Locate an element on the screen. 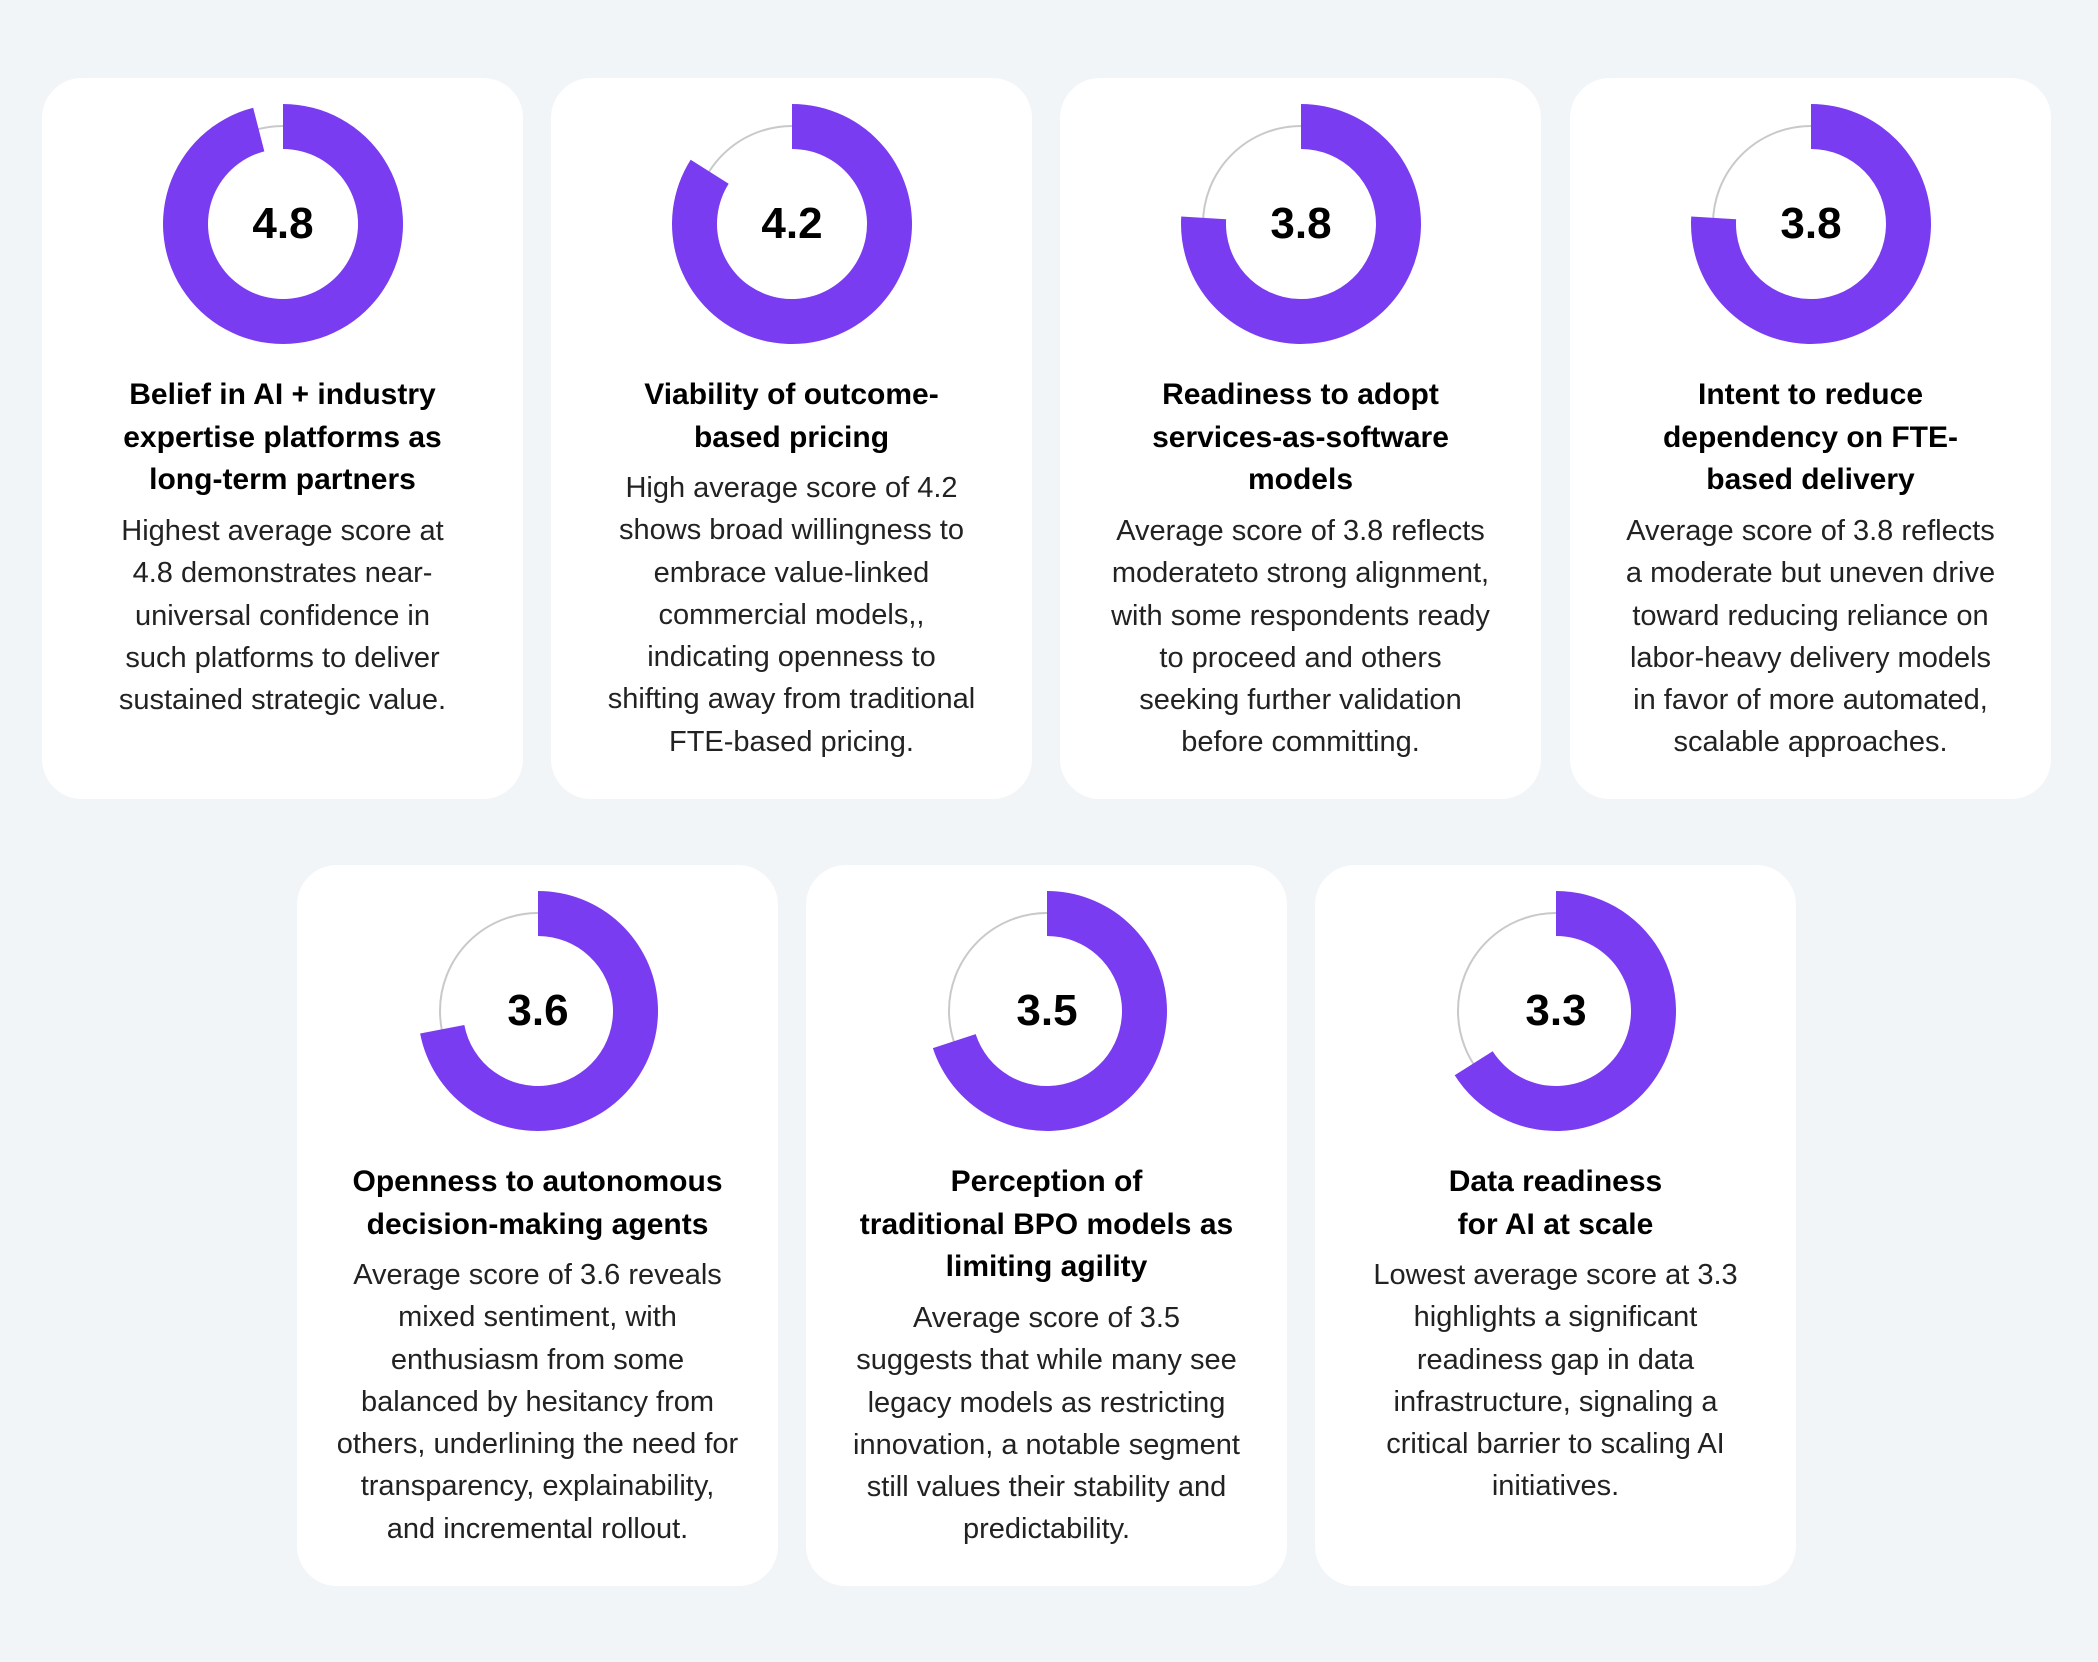  description-line: Average score of 3.6 reveals is located at coordinates (537, 1275).